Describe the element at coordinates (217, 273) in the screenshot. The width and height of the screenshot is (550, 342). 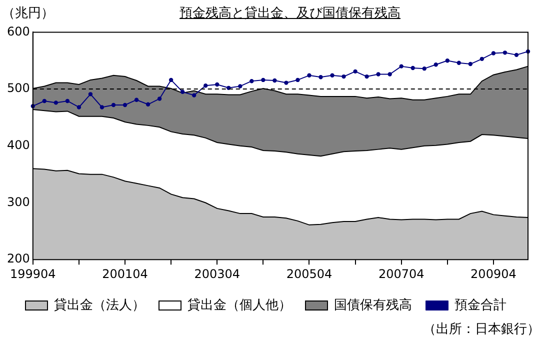
I see `x-tick-label: 200304` at that location.